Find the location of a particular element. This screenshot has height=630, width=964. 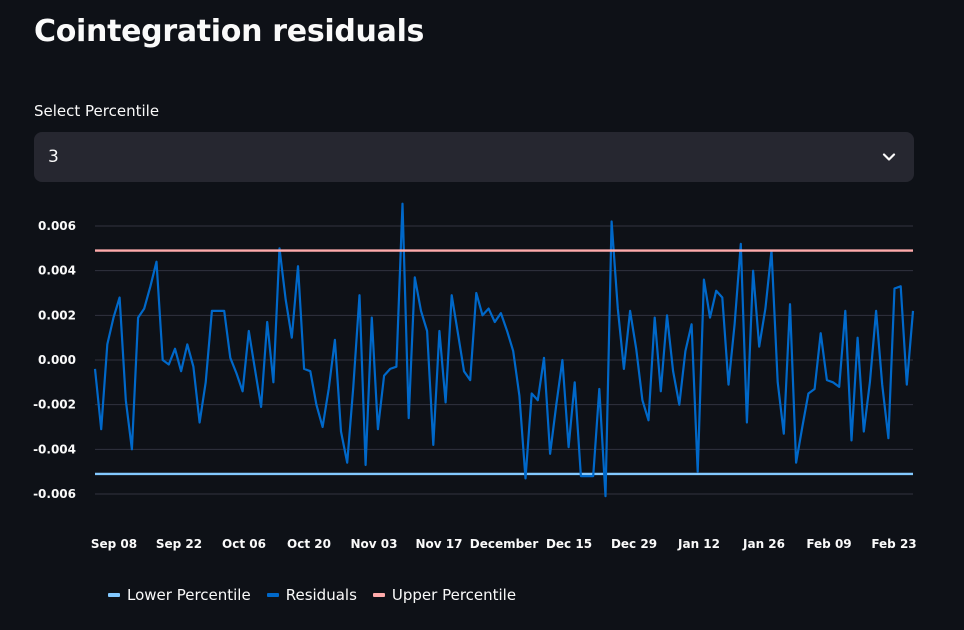

x-tick-label: Oct 20 is located at coordinates (309, 544).